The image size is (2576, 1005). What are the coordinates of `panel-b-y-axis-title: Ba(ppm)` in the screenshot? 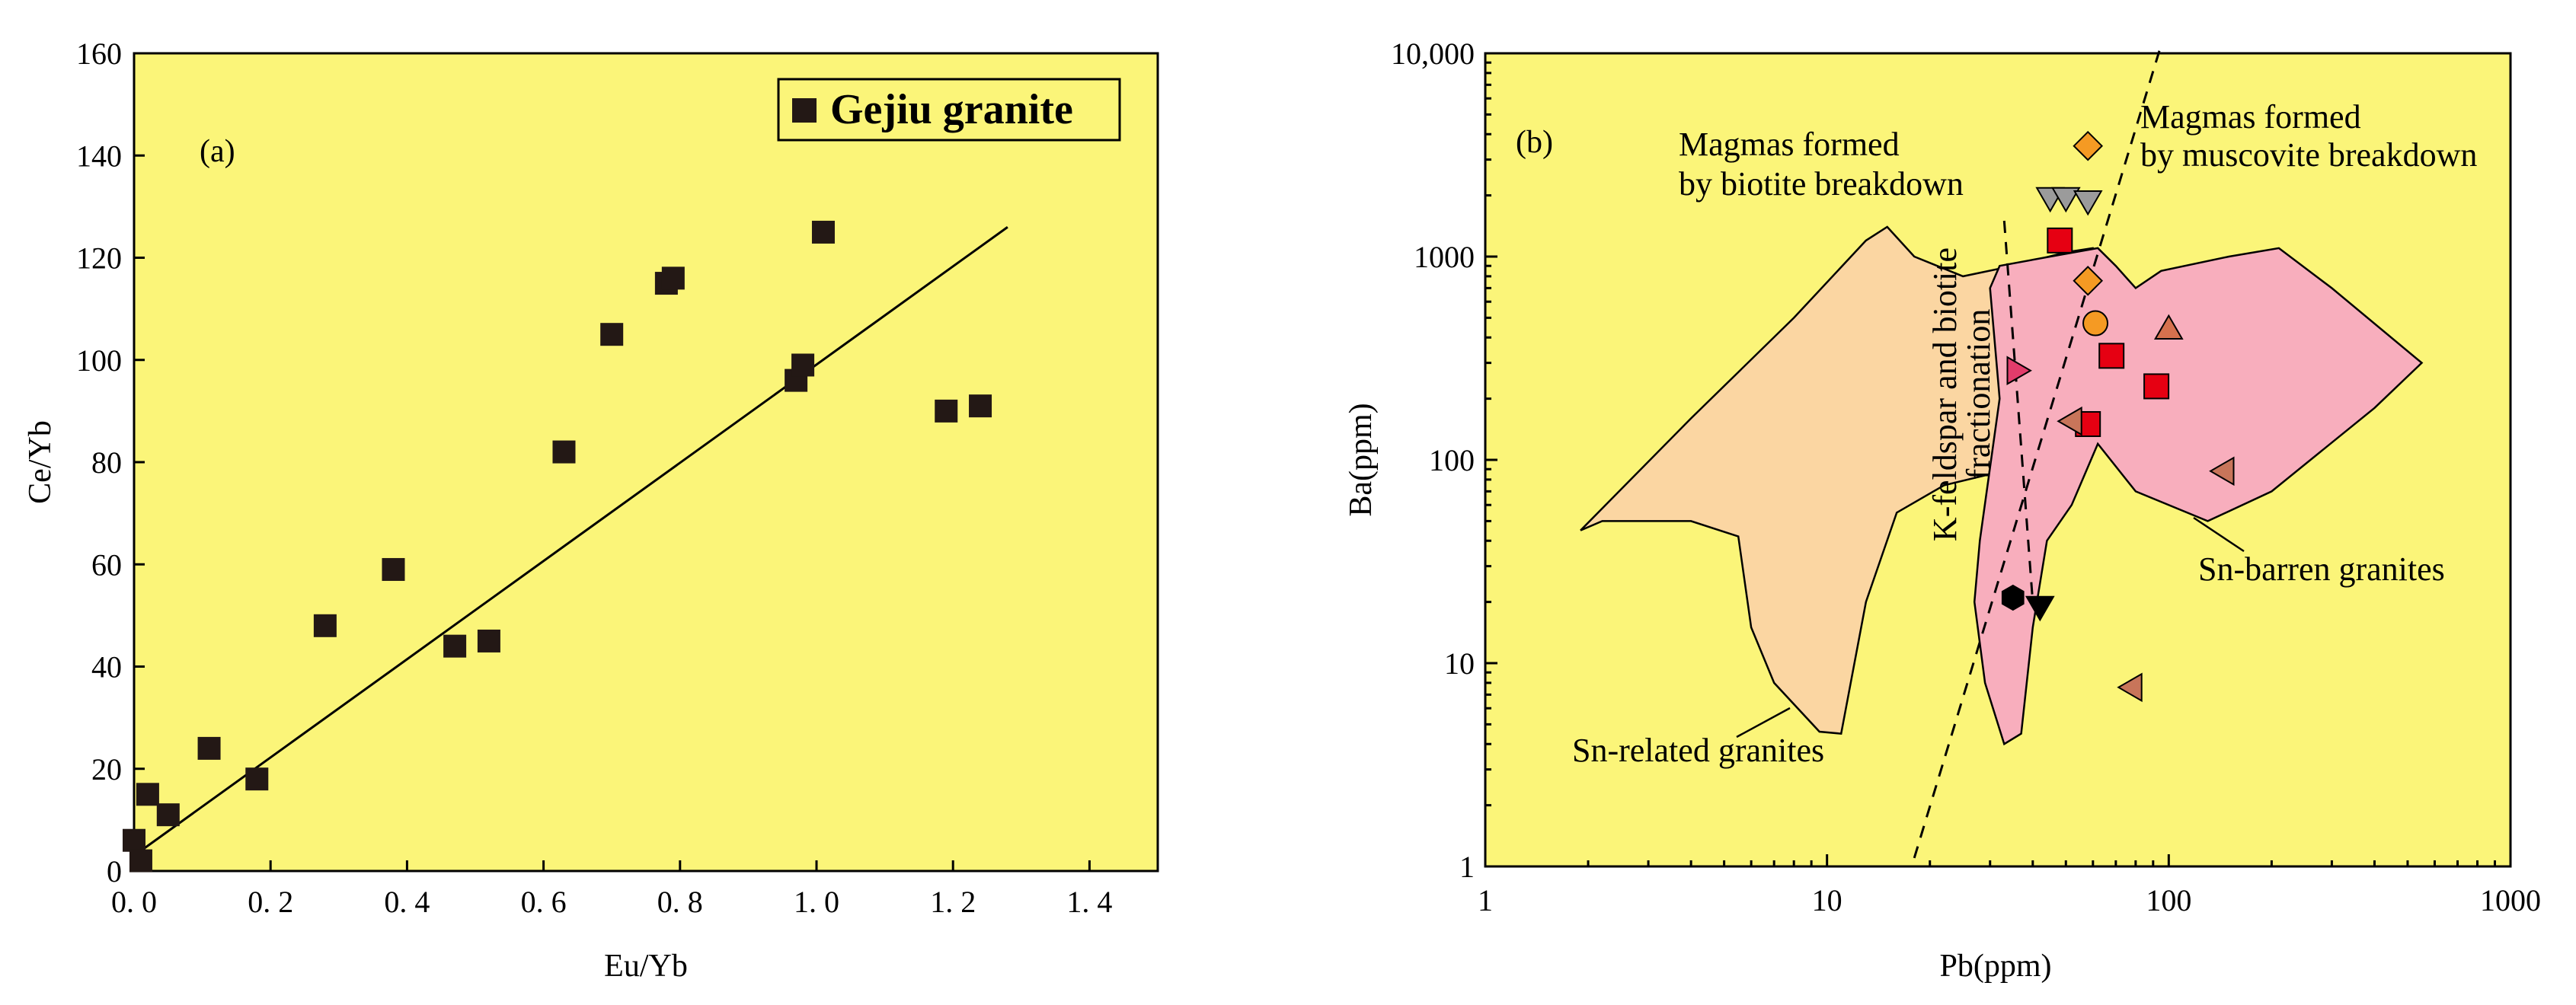 It's located at (1361, 459).